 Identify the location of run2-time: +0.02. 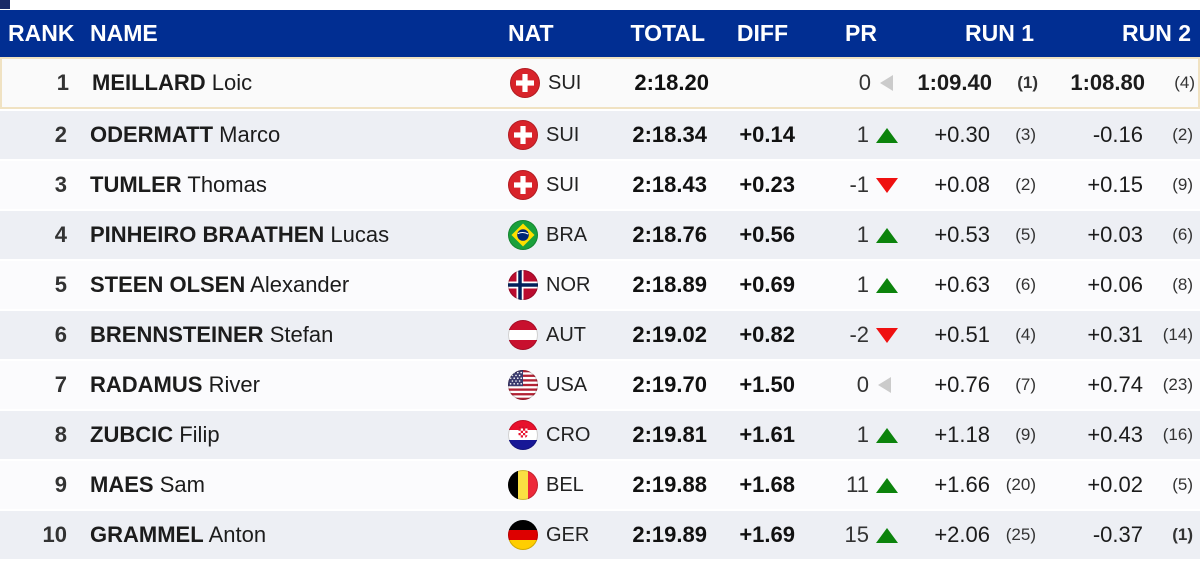
(1115, 484).